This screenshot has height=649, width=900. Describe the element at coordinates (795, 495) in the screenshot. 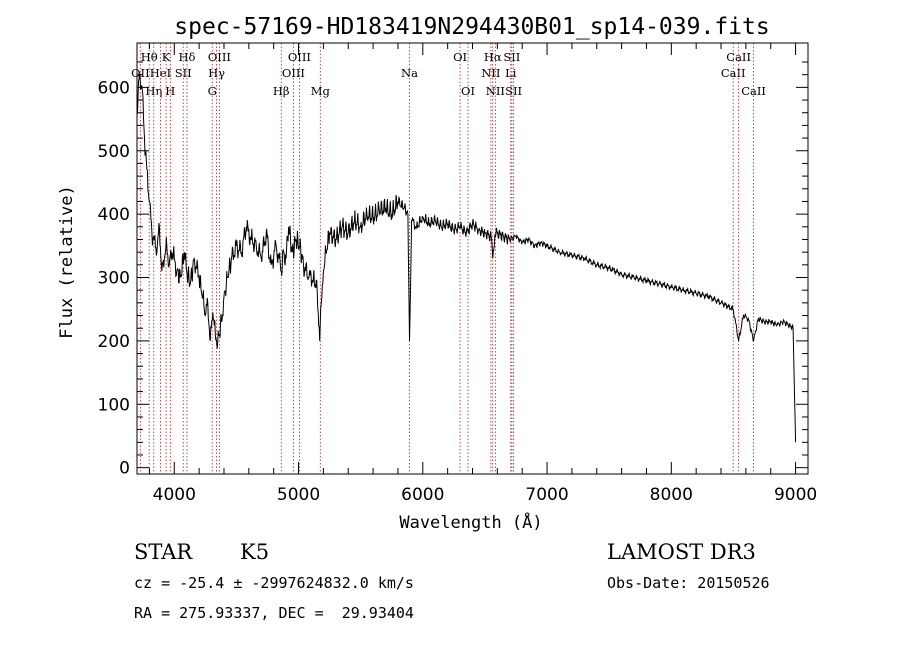

I see `x-tick-label: 9000` at that location.